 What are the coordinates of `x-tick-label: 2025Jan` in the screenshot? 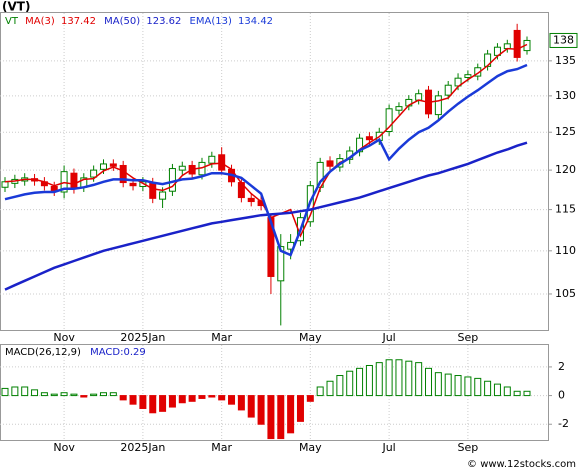 It's located at (142, 337).